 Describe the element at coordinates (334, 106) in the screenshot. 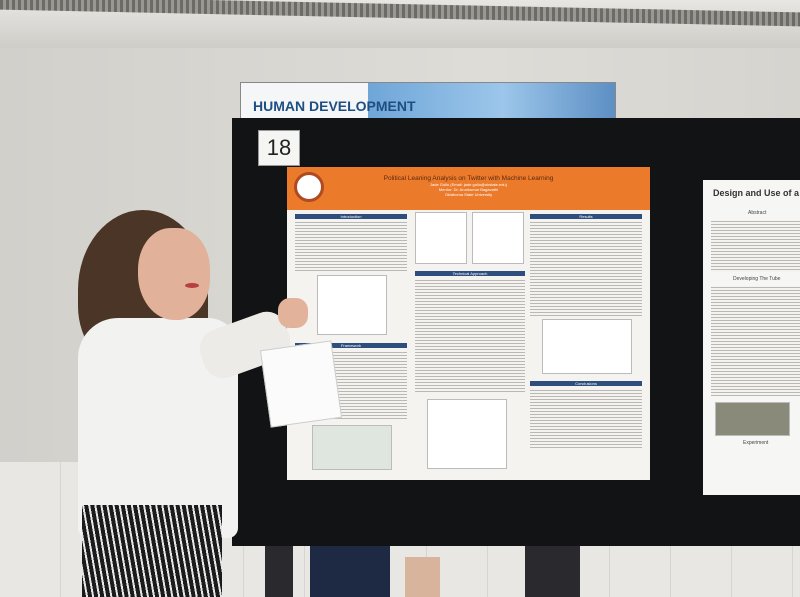

I see `sign-text: HUMAN DEVELOPMENT` at that location.